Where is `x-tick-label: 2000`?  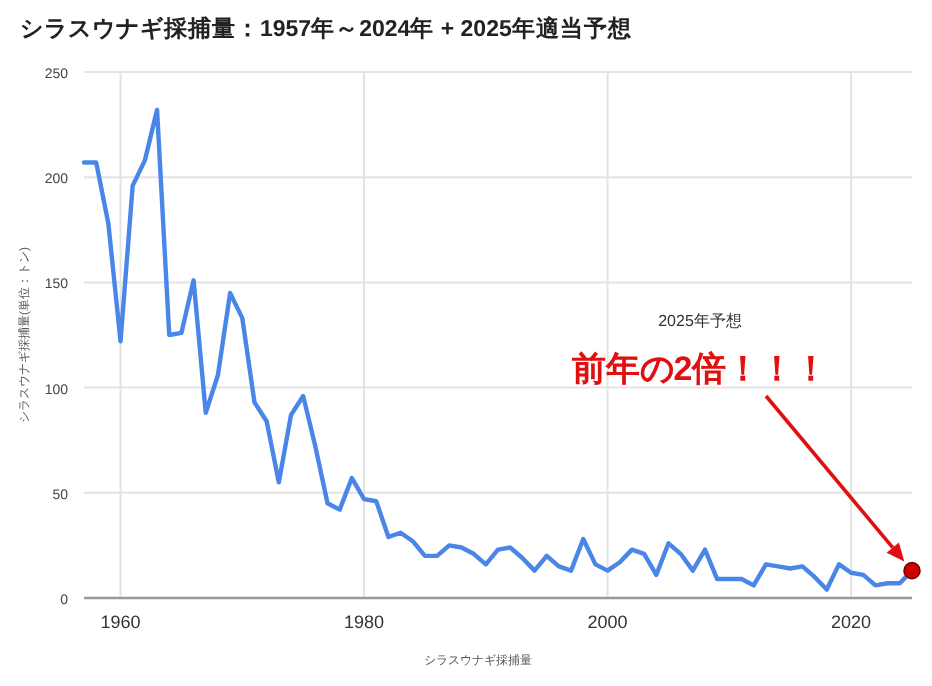
x-tick-label: 2000 is located at coordinates (607, 622).